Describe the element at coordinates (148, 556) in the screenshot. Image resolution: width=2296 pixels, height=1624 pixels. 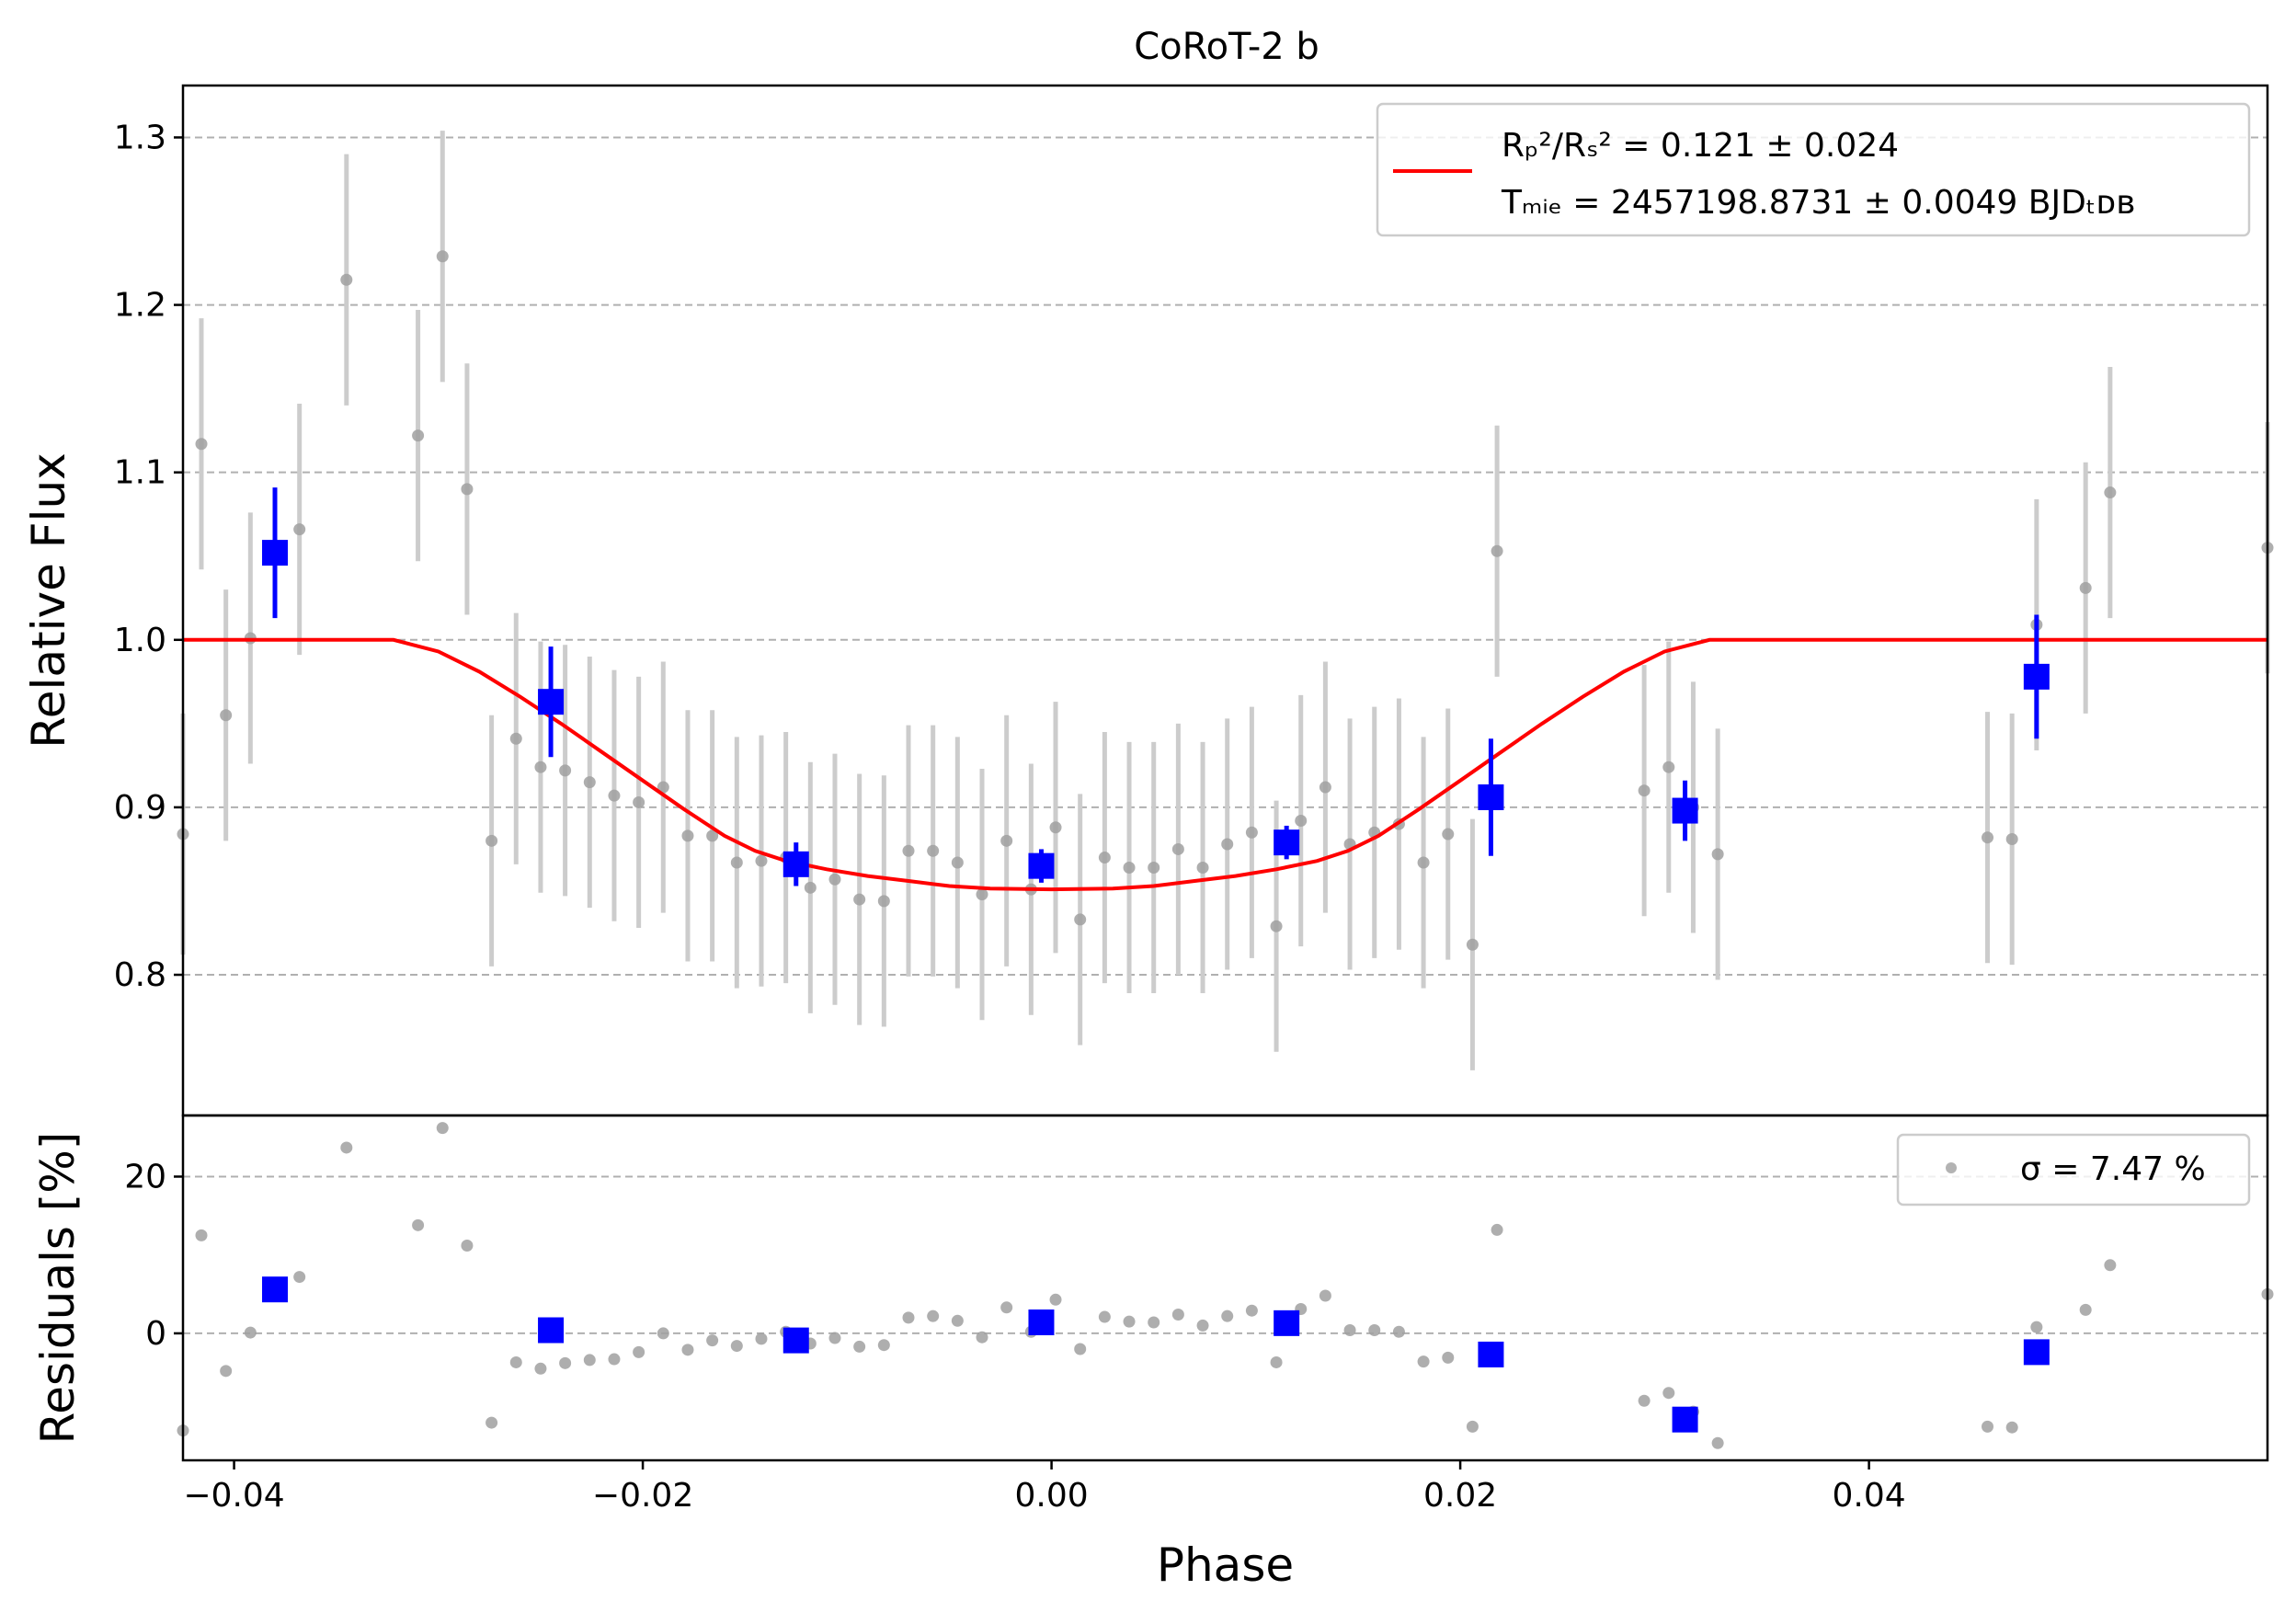
I see `top-y-ticks: 0.8 0.9 1.0 1.1 1.2 1.3` at that location.